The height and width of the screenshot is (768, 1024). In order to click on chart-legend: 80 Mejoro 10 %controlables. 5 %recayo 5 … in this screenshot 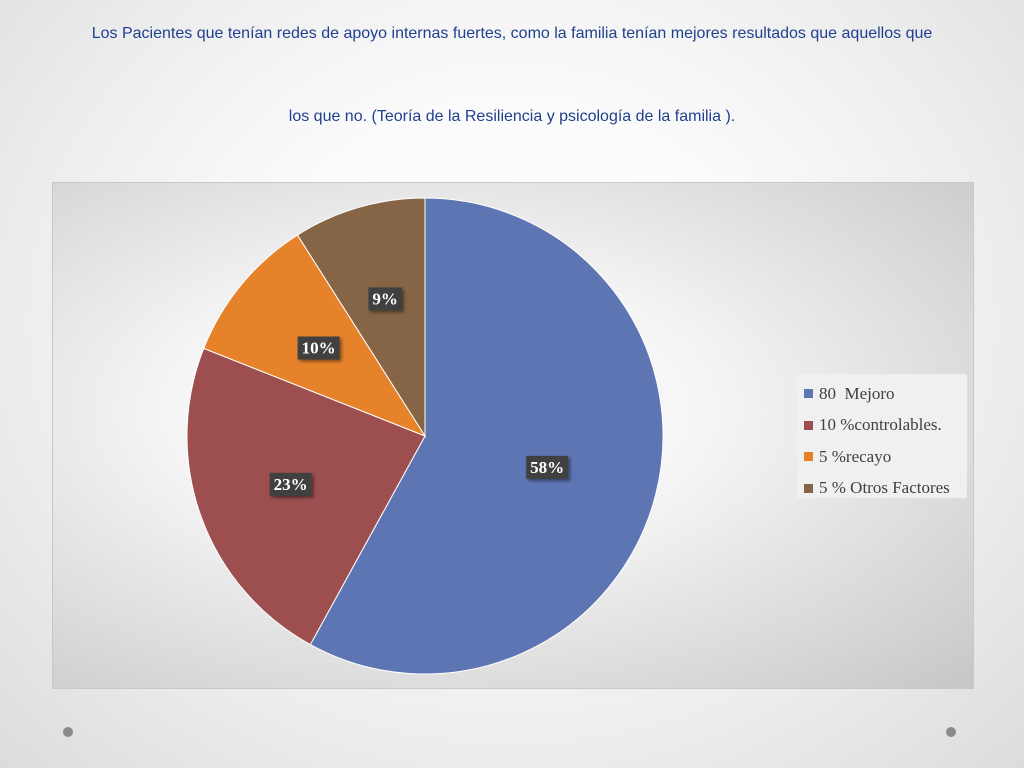, I will do `click(882, 436)`.